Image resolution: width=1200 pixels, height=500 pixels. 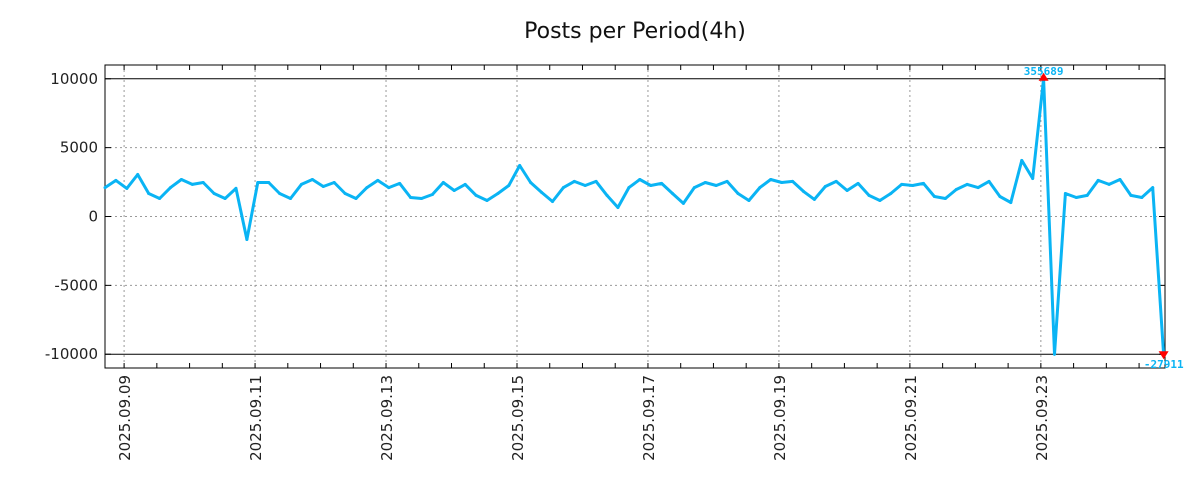 What do you see at coordinates (649, 418) in the screenshot?
I see `x-tick-label: 2025.09.17` at bounding box center [649, 418].